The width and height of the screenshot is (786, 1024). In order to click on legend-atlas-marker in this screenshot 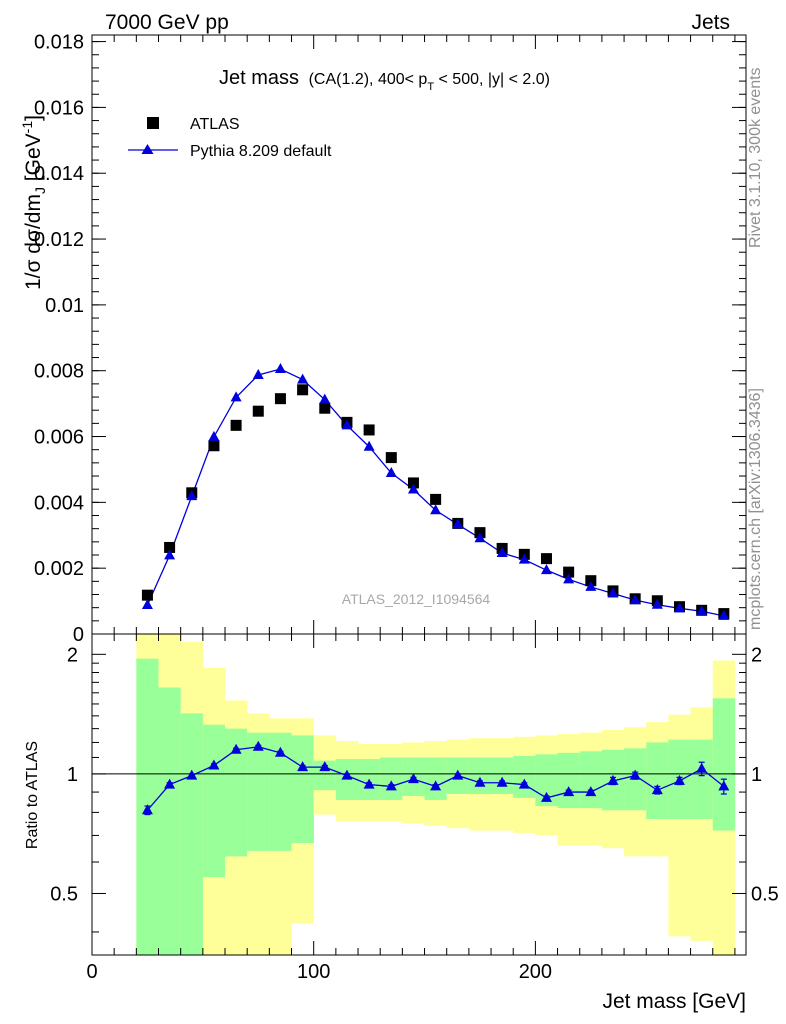, I will do `click(153, 123)`.